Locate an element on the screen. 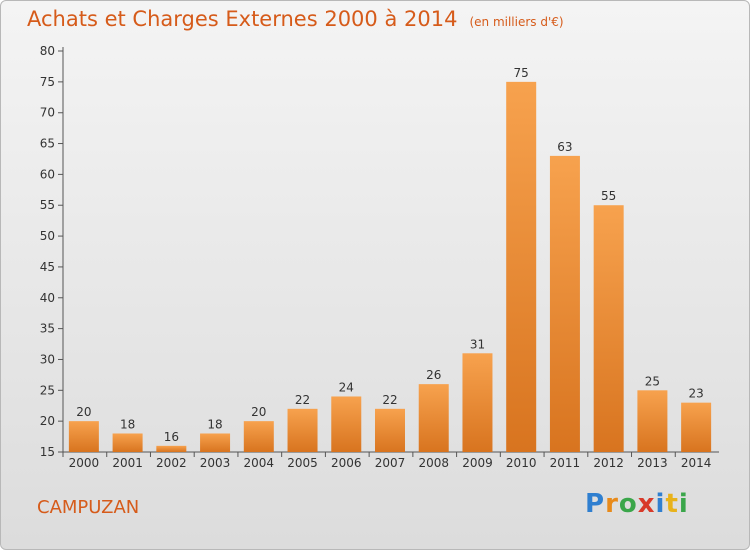 The width and height of the screenshot is (750, 550). y-tick-label: 20 is located at coordinates (47, 421).